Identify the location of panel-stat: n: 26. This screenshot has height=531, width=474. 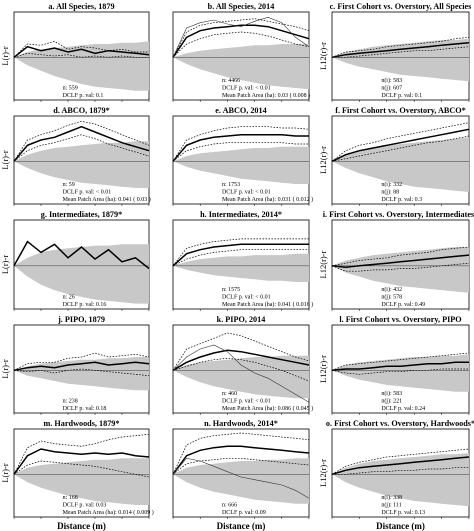
(69, 298).